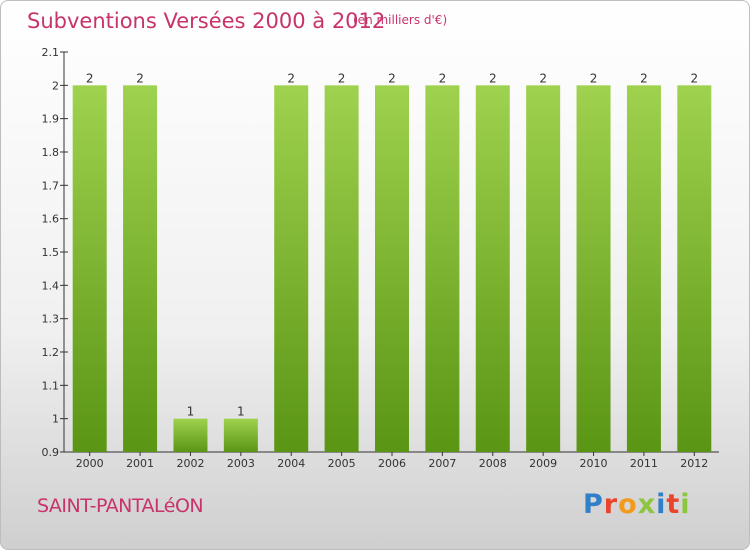  What do you see at coordinates (51, 219) in the screenshot?
I see `y-tick-label: 1.6` at bounding box center [51, 219].